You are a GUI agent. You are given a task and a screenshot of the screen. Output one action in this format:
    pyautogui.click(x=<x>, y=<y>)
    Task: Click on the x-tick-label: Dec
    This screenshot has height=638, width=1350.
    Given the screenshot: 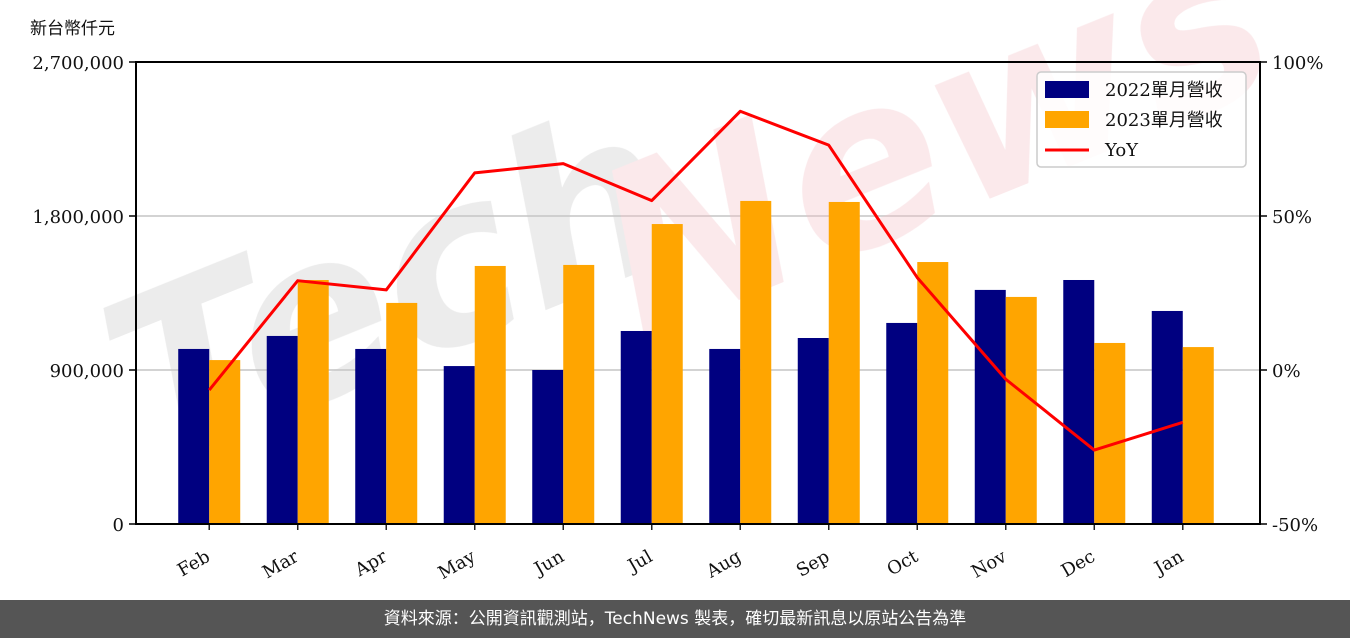 What is the action you would take?
    pyautogui.click(x=1078, y=564)
    